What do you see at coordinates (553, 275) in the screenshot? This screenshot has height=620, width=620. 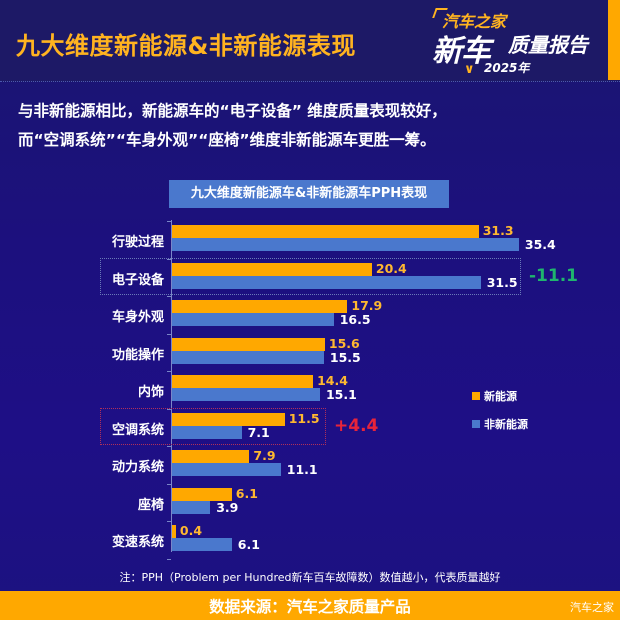 I see `difference-annotation: -11.1` at bounding box center [553, 275].